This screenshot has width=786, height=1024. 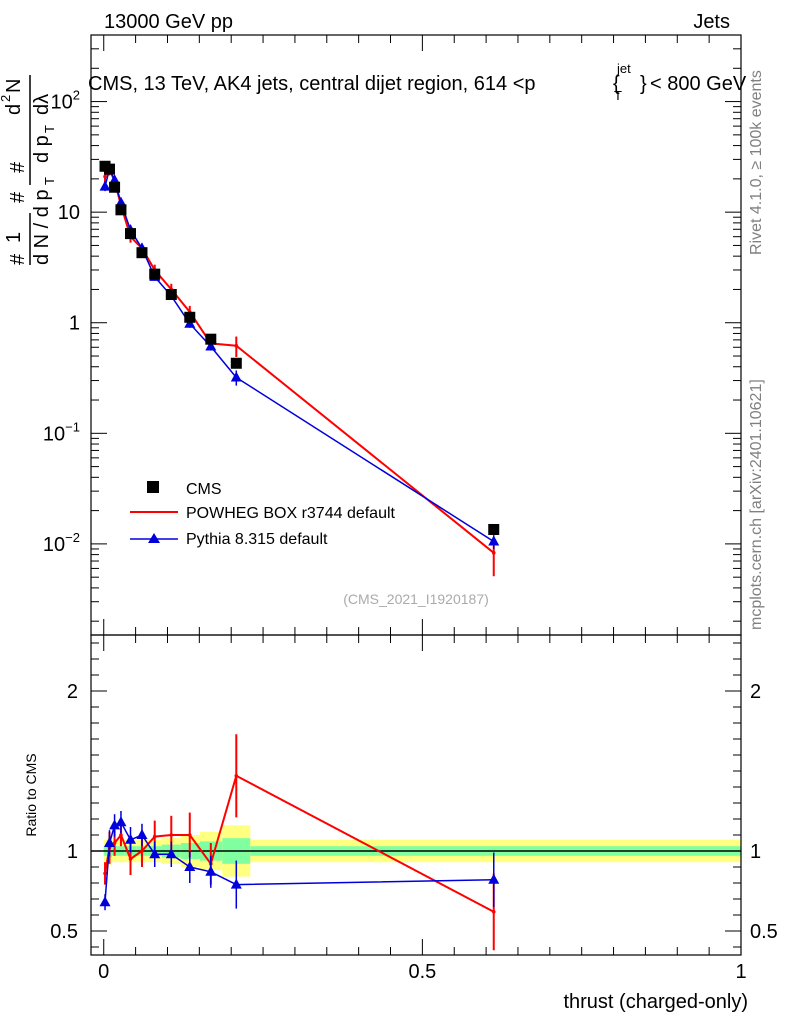 What do you see at coordinates (74, 324) in the screenshot?
I see `y-tick-label: 1` at bounding box center [74, 324].